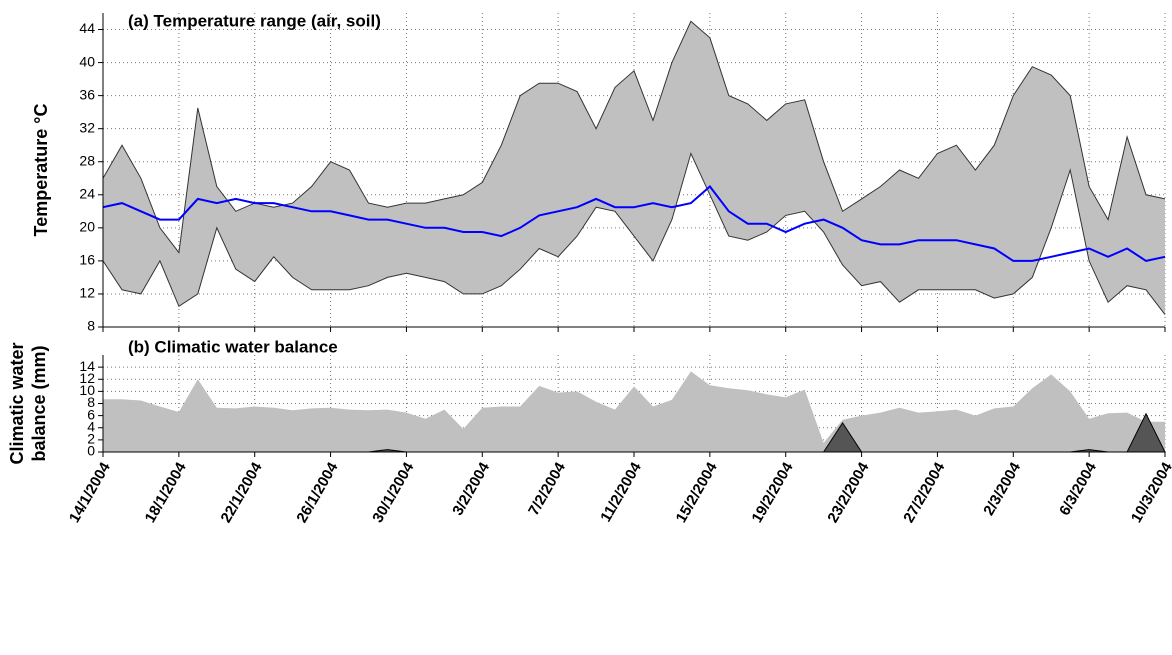 This screenshot has width=1172, height=655. Describe the element at coordinates (87, 94) in the screenshot. I see `y-tick-label: 36` at that location.